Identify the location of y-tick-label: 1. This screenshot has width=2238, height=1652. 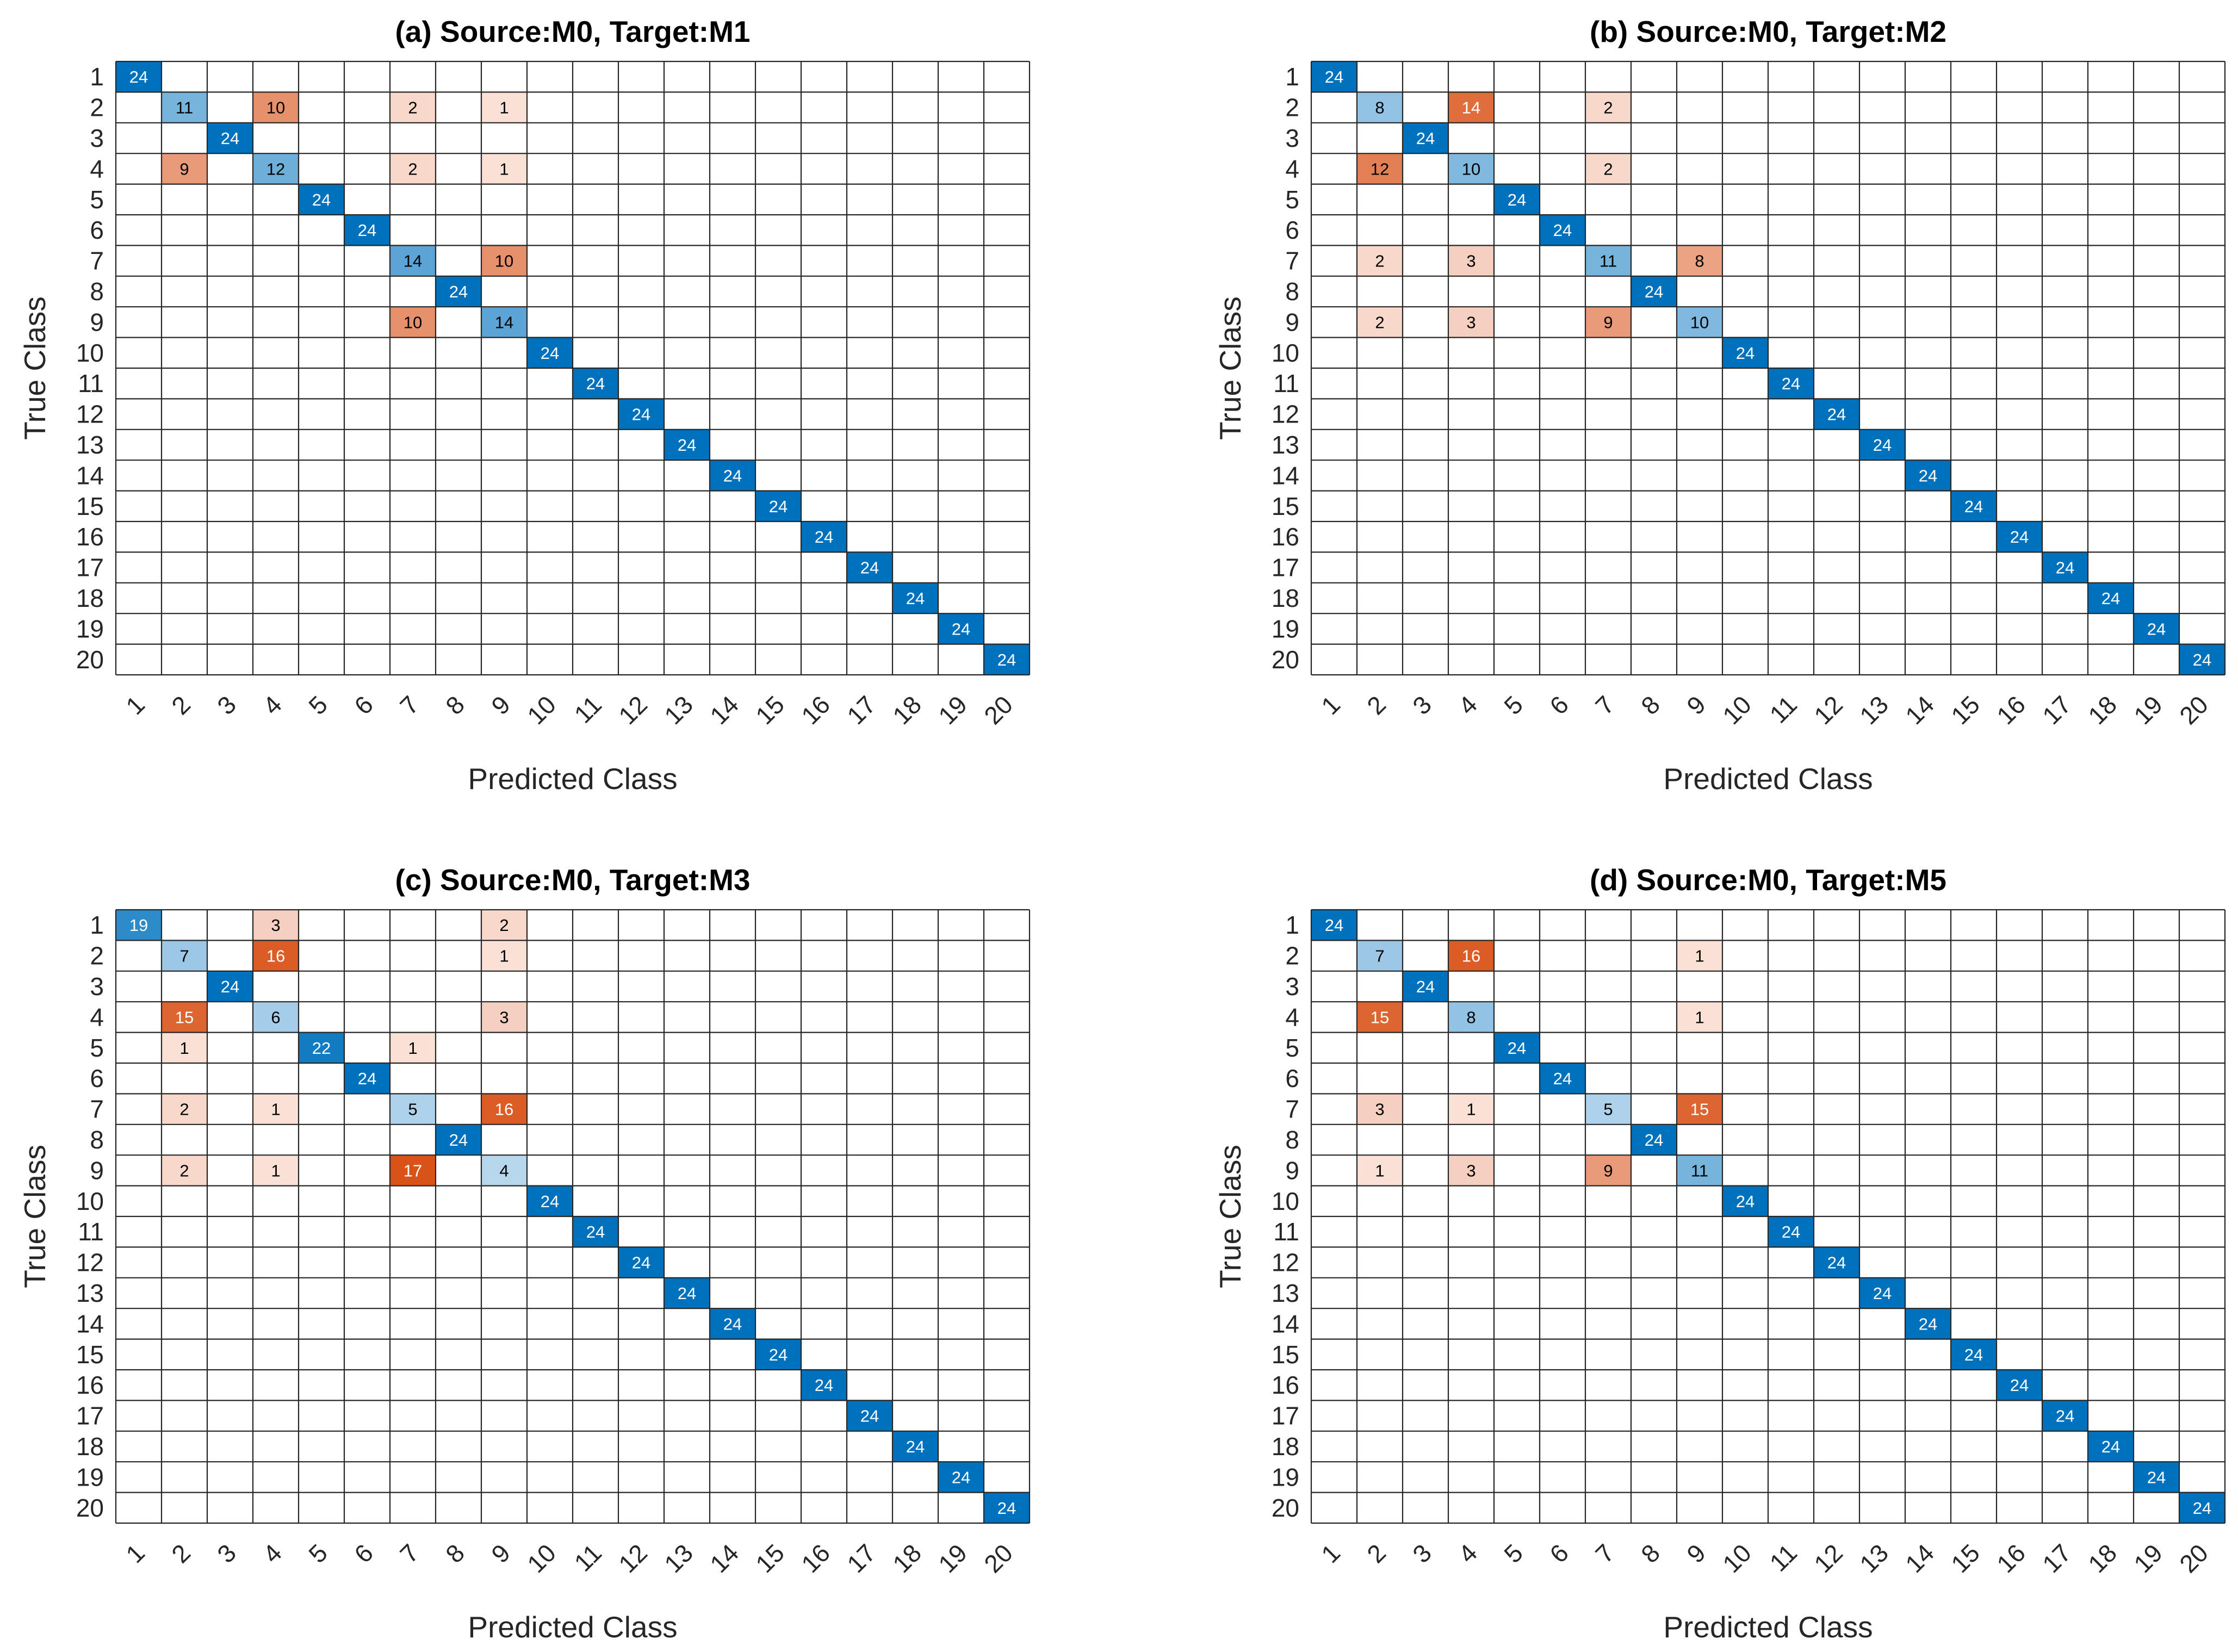
(1292, 925).